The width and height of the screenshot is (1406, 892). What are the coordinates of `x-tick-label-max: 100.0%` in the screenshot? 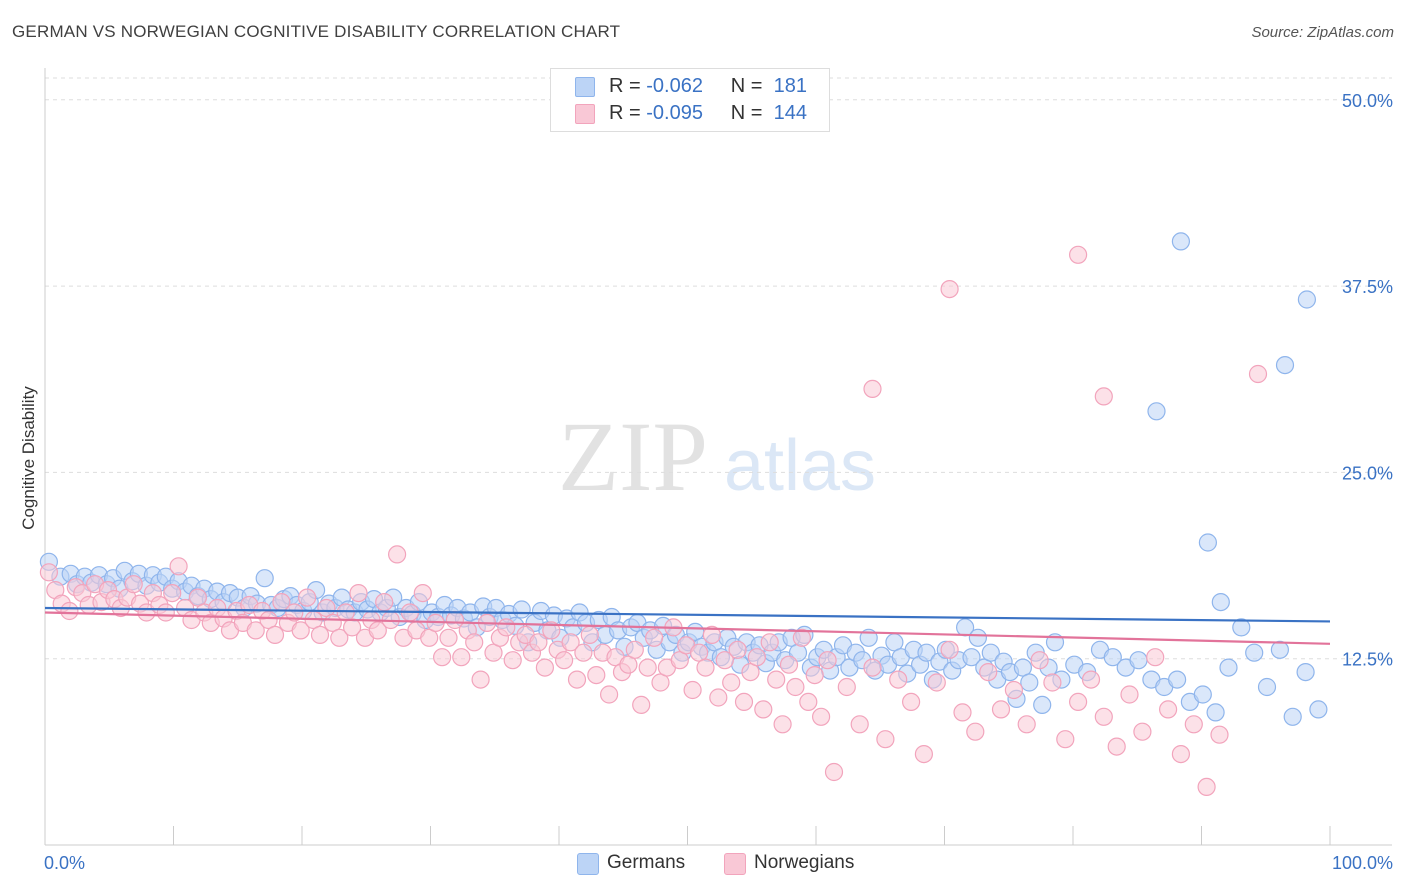 It's located at (1362, 863).